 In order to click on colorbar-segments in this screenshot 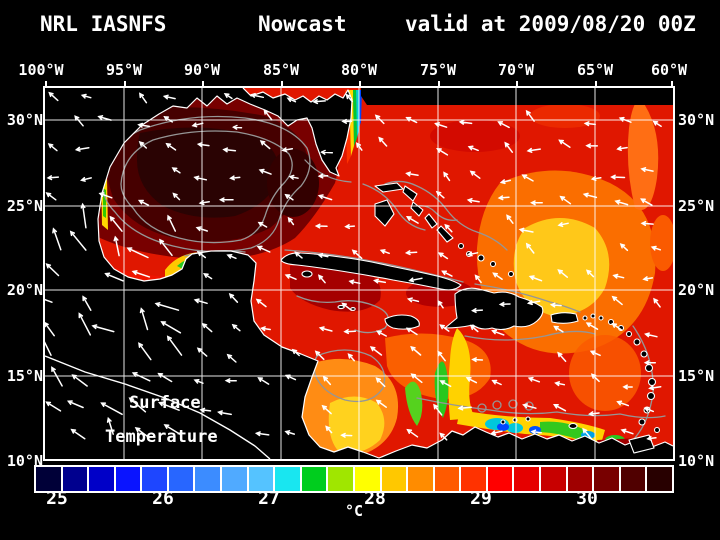, I will do `click(354, 479)`.